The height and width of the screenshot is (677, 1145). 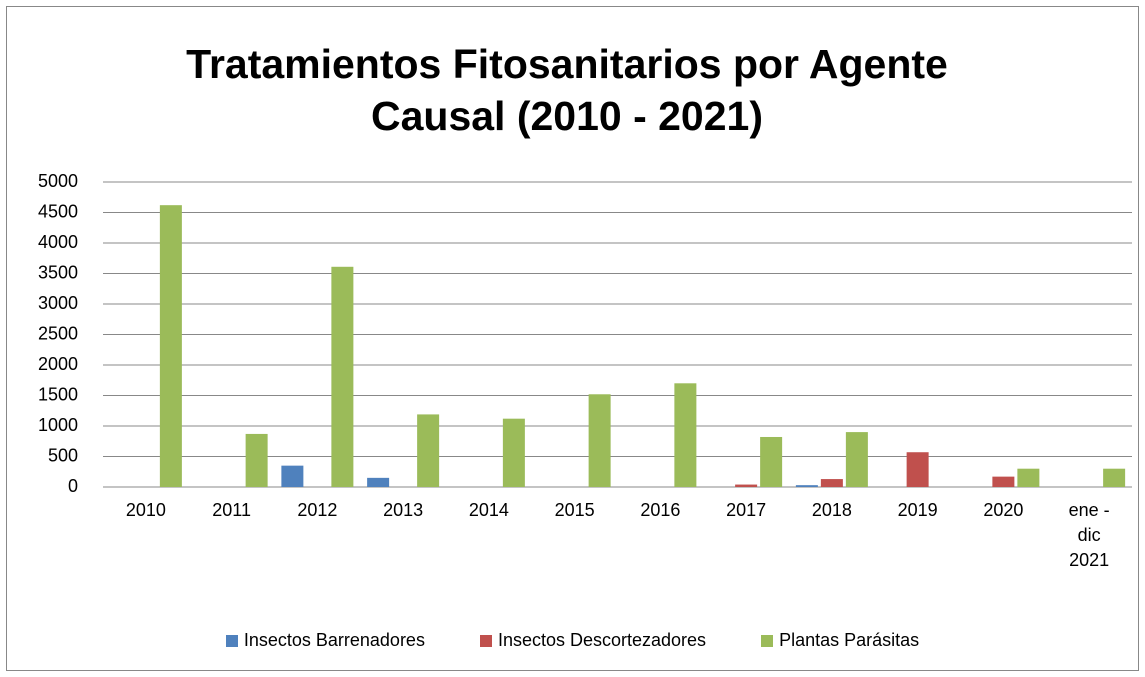 I want to click on legend-label: Plantas Parásitas, so click(x=849, y=640).